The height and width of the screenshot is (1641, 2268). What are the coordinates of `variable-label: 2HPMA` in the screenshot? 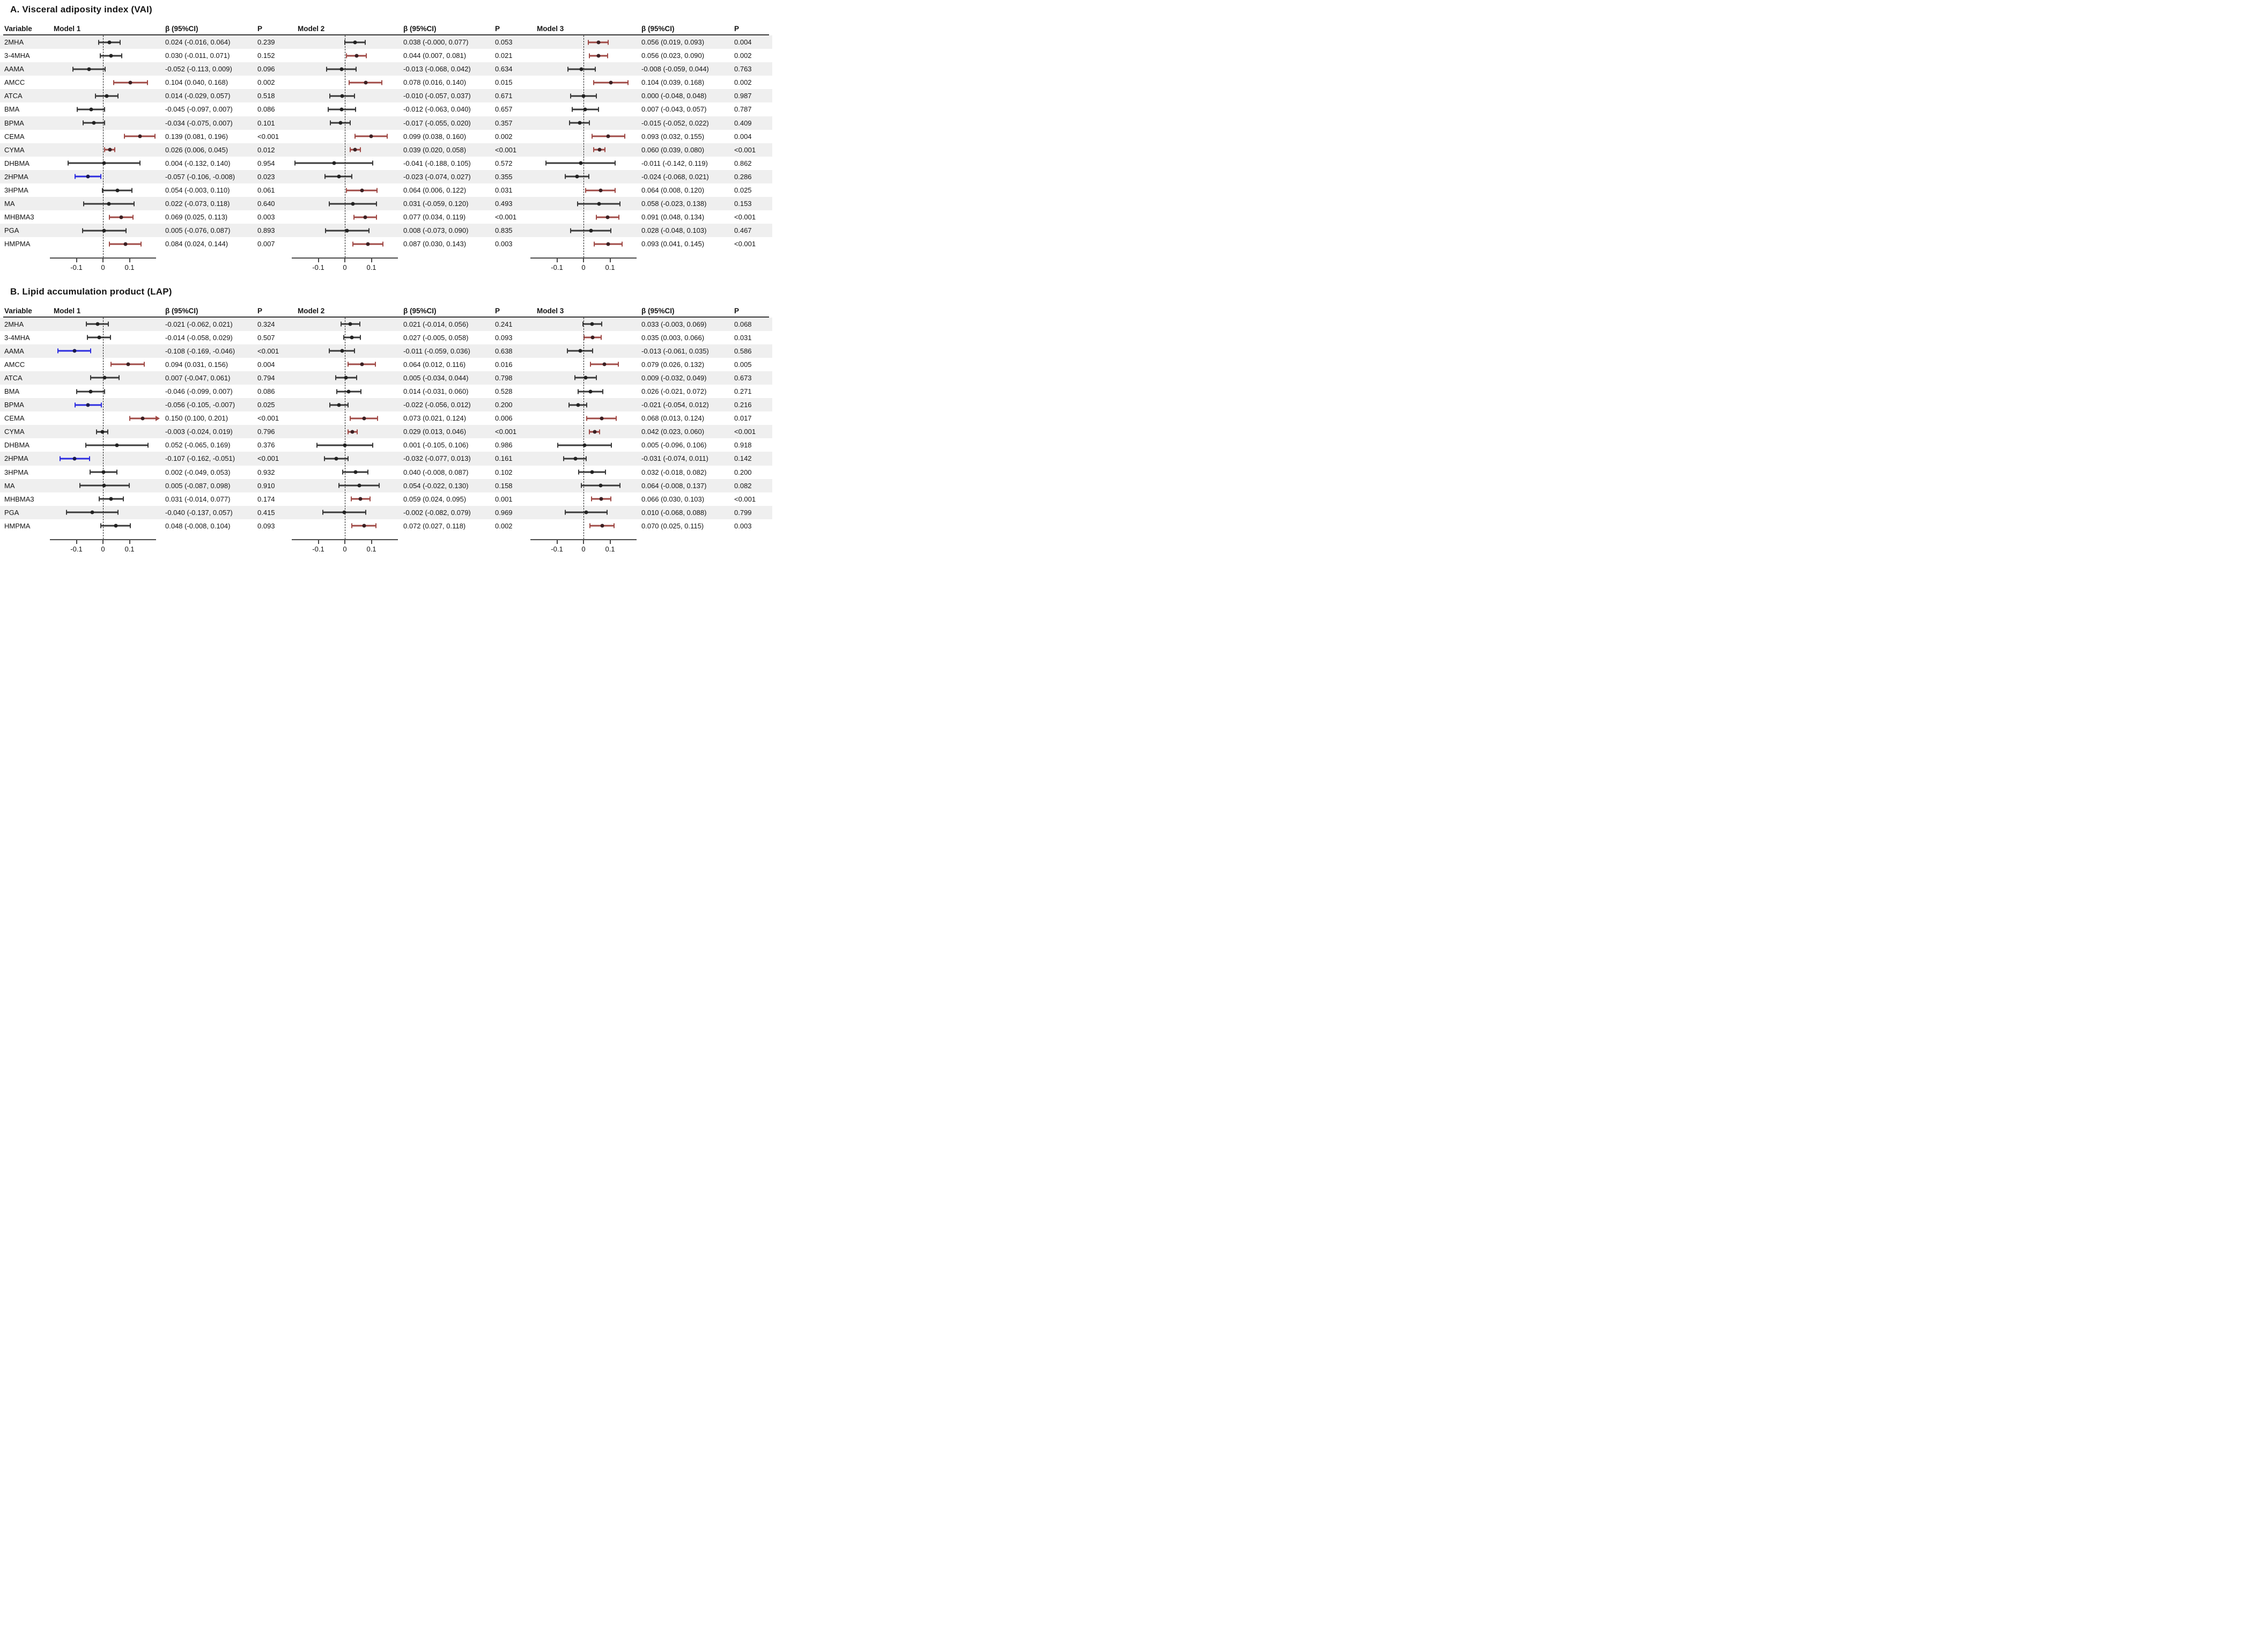 It's located at (16, 459).